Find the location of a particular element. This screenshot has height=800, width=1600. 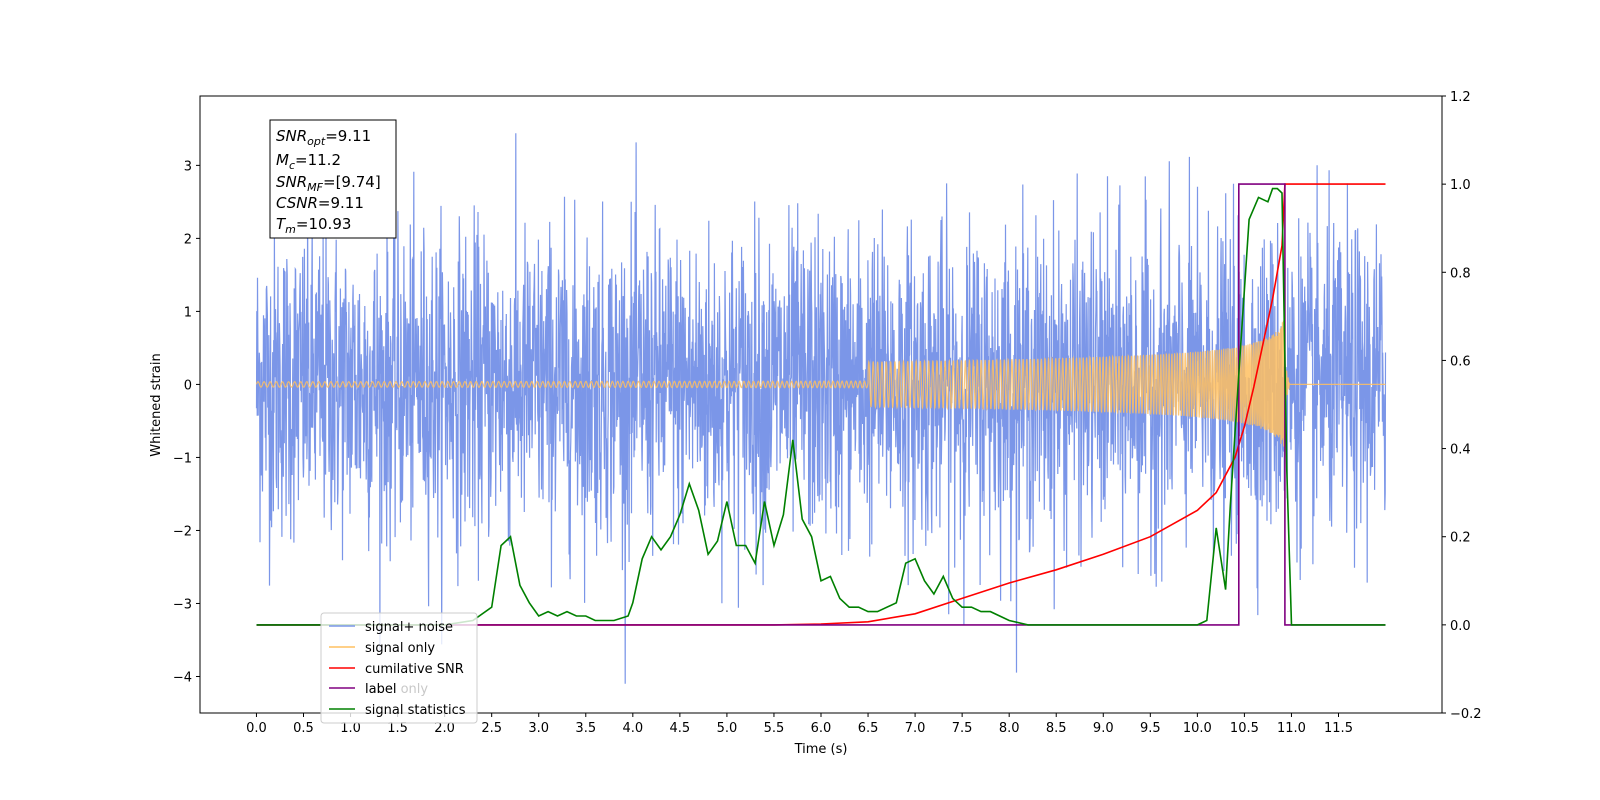

series-signal-only is located at coordinates (820, 385).